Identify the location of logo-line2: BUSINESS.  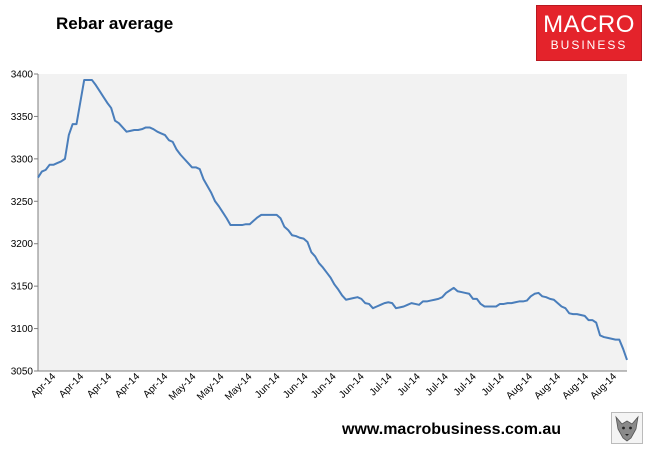
(589, 45).